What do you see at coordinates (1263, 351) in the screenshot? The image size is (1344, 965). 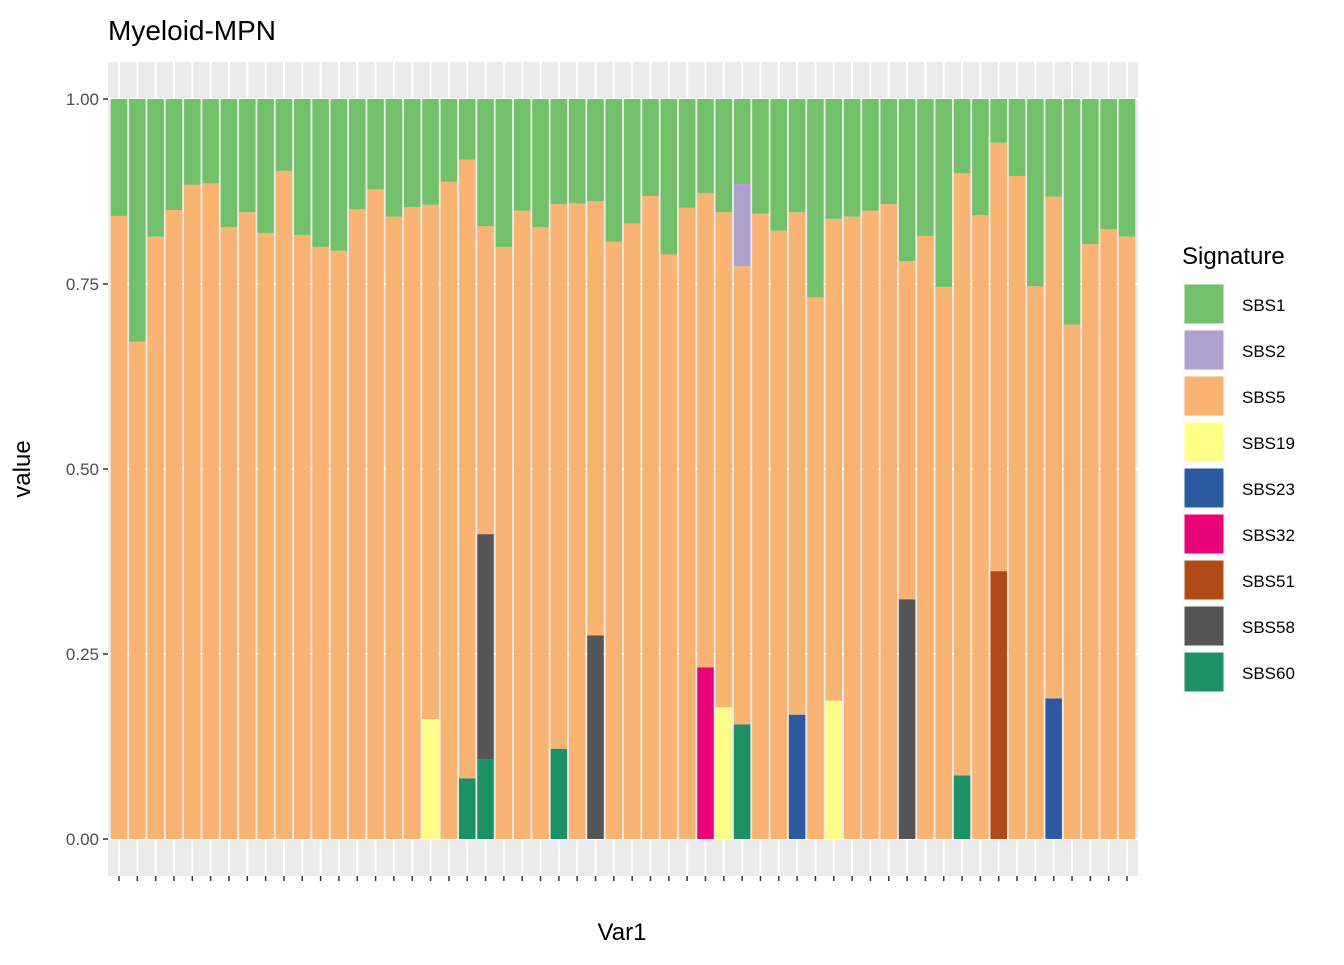 I see `legend-label: SBS2` at bounding box center [1263, 351].